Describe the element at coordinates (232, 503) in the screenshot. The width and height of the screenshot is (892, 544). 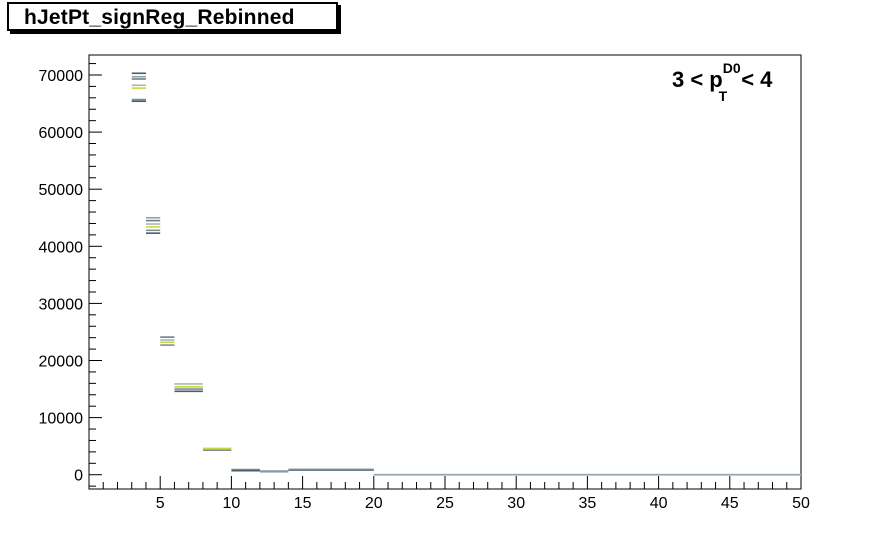
I see `x-tick-label: 10` at that location.